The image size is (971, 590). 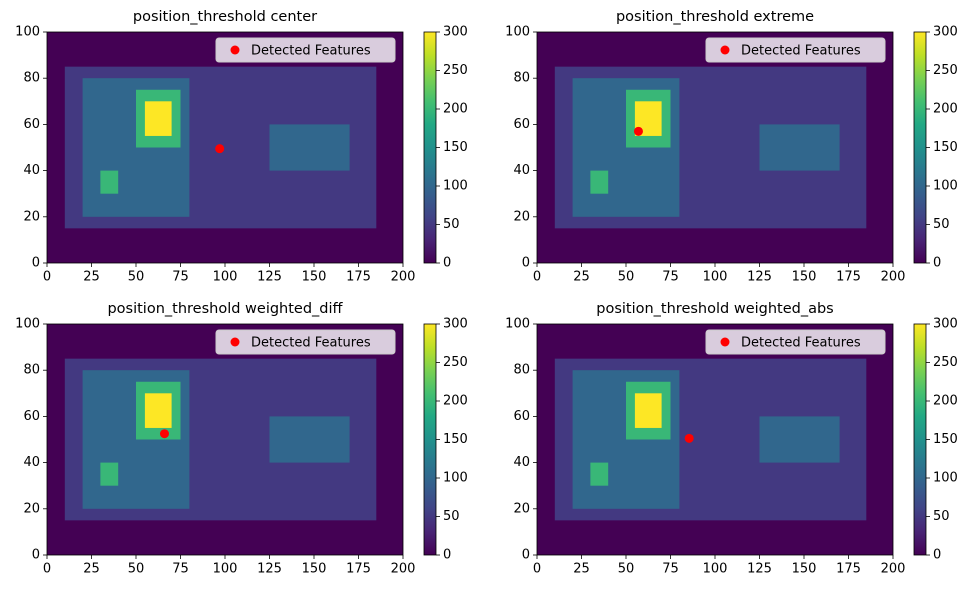 What do you see at coordinates (715, 17) in the screenshot?
I see `chart-title: position_threshold extreme` at bounding box center [715, 17].